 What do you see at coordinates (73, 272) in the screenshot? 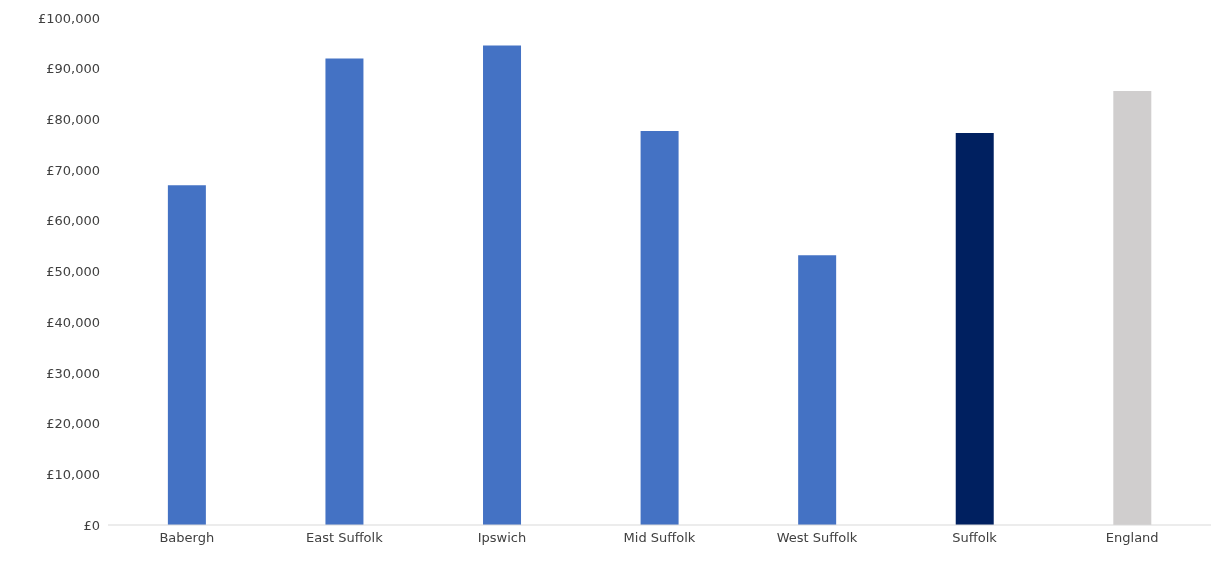
I see `y-tick-label: £50,000` at bounding box center [73, 272].